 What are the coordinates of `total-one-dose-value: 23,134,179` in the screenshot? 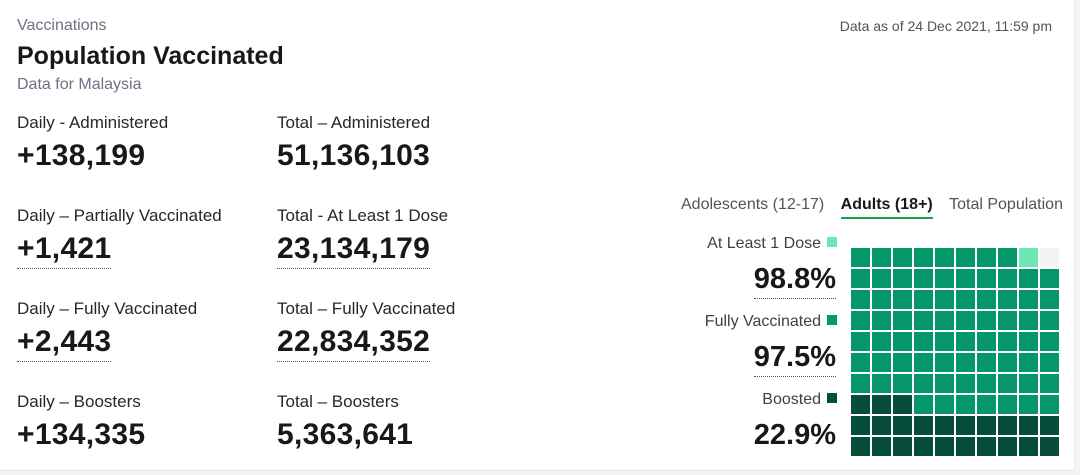 It's located at (354, 250).